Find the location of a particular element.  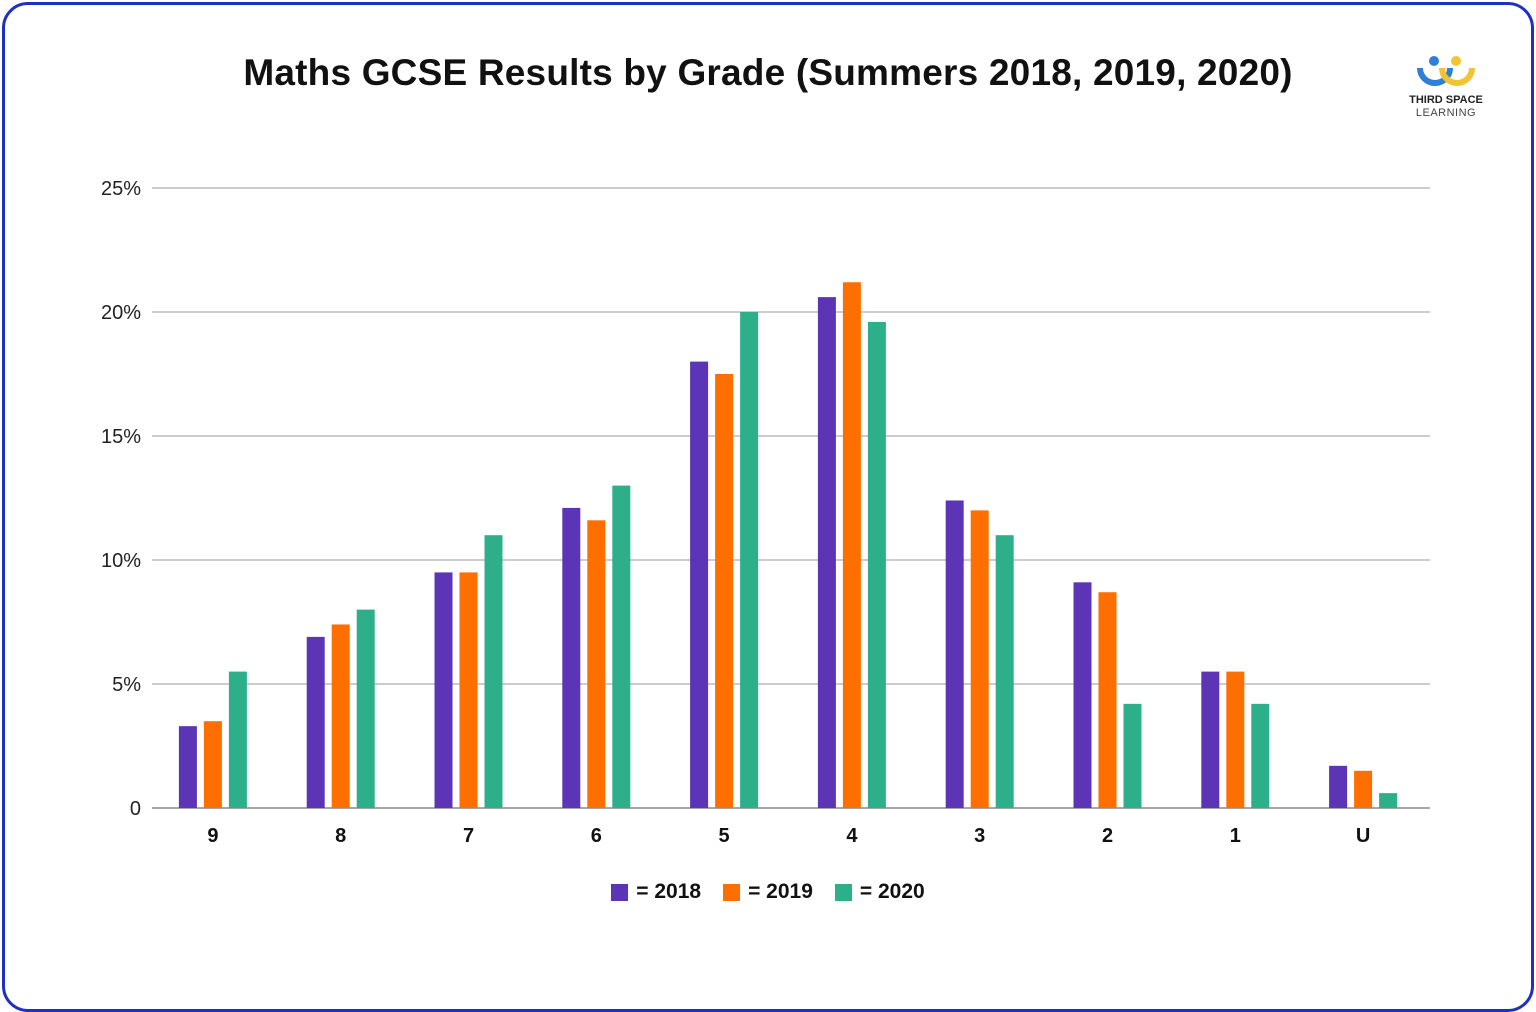

legend-swatch-2019 is located at coordinates (732, 892).